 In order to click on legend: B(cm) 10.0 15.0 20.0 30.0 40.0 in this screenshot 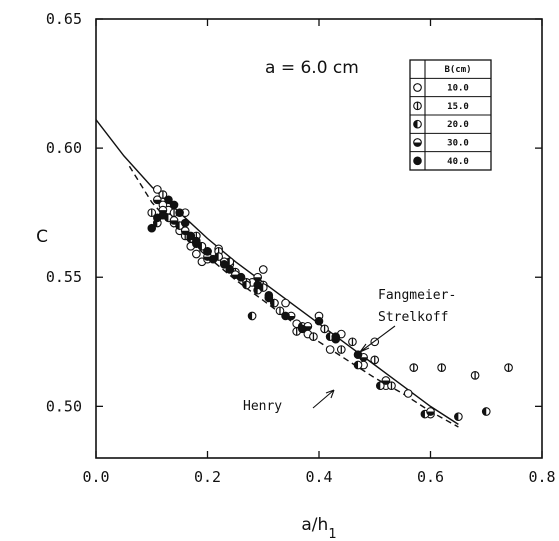, I will do `click(450, 115)`.